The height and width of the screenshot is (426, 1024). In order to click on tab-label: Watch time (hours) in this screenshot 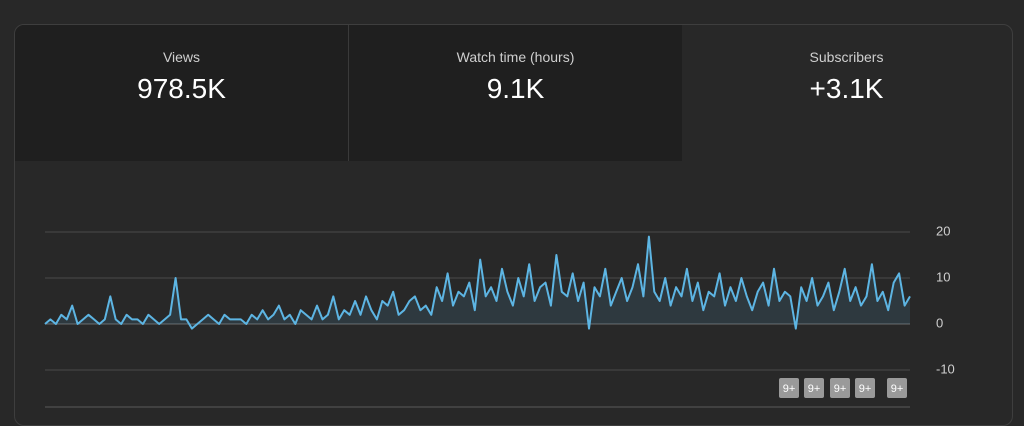, I will do `click(515, 57)`.